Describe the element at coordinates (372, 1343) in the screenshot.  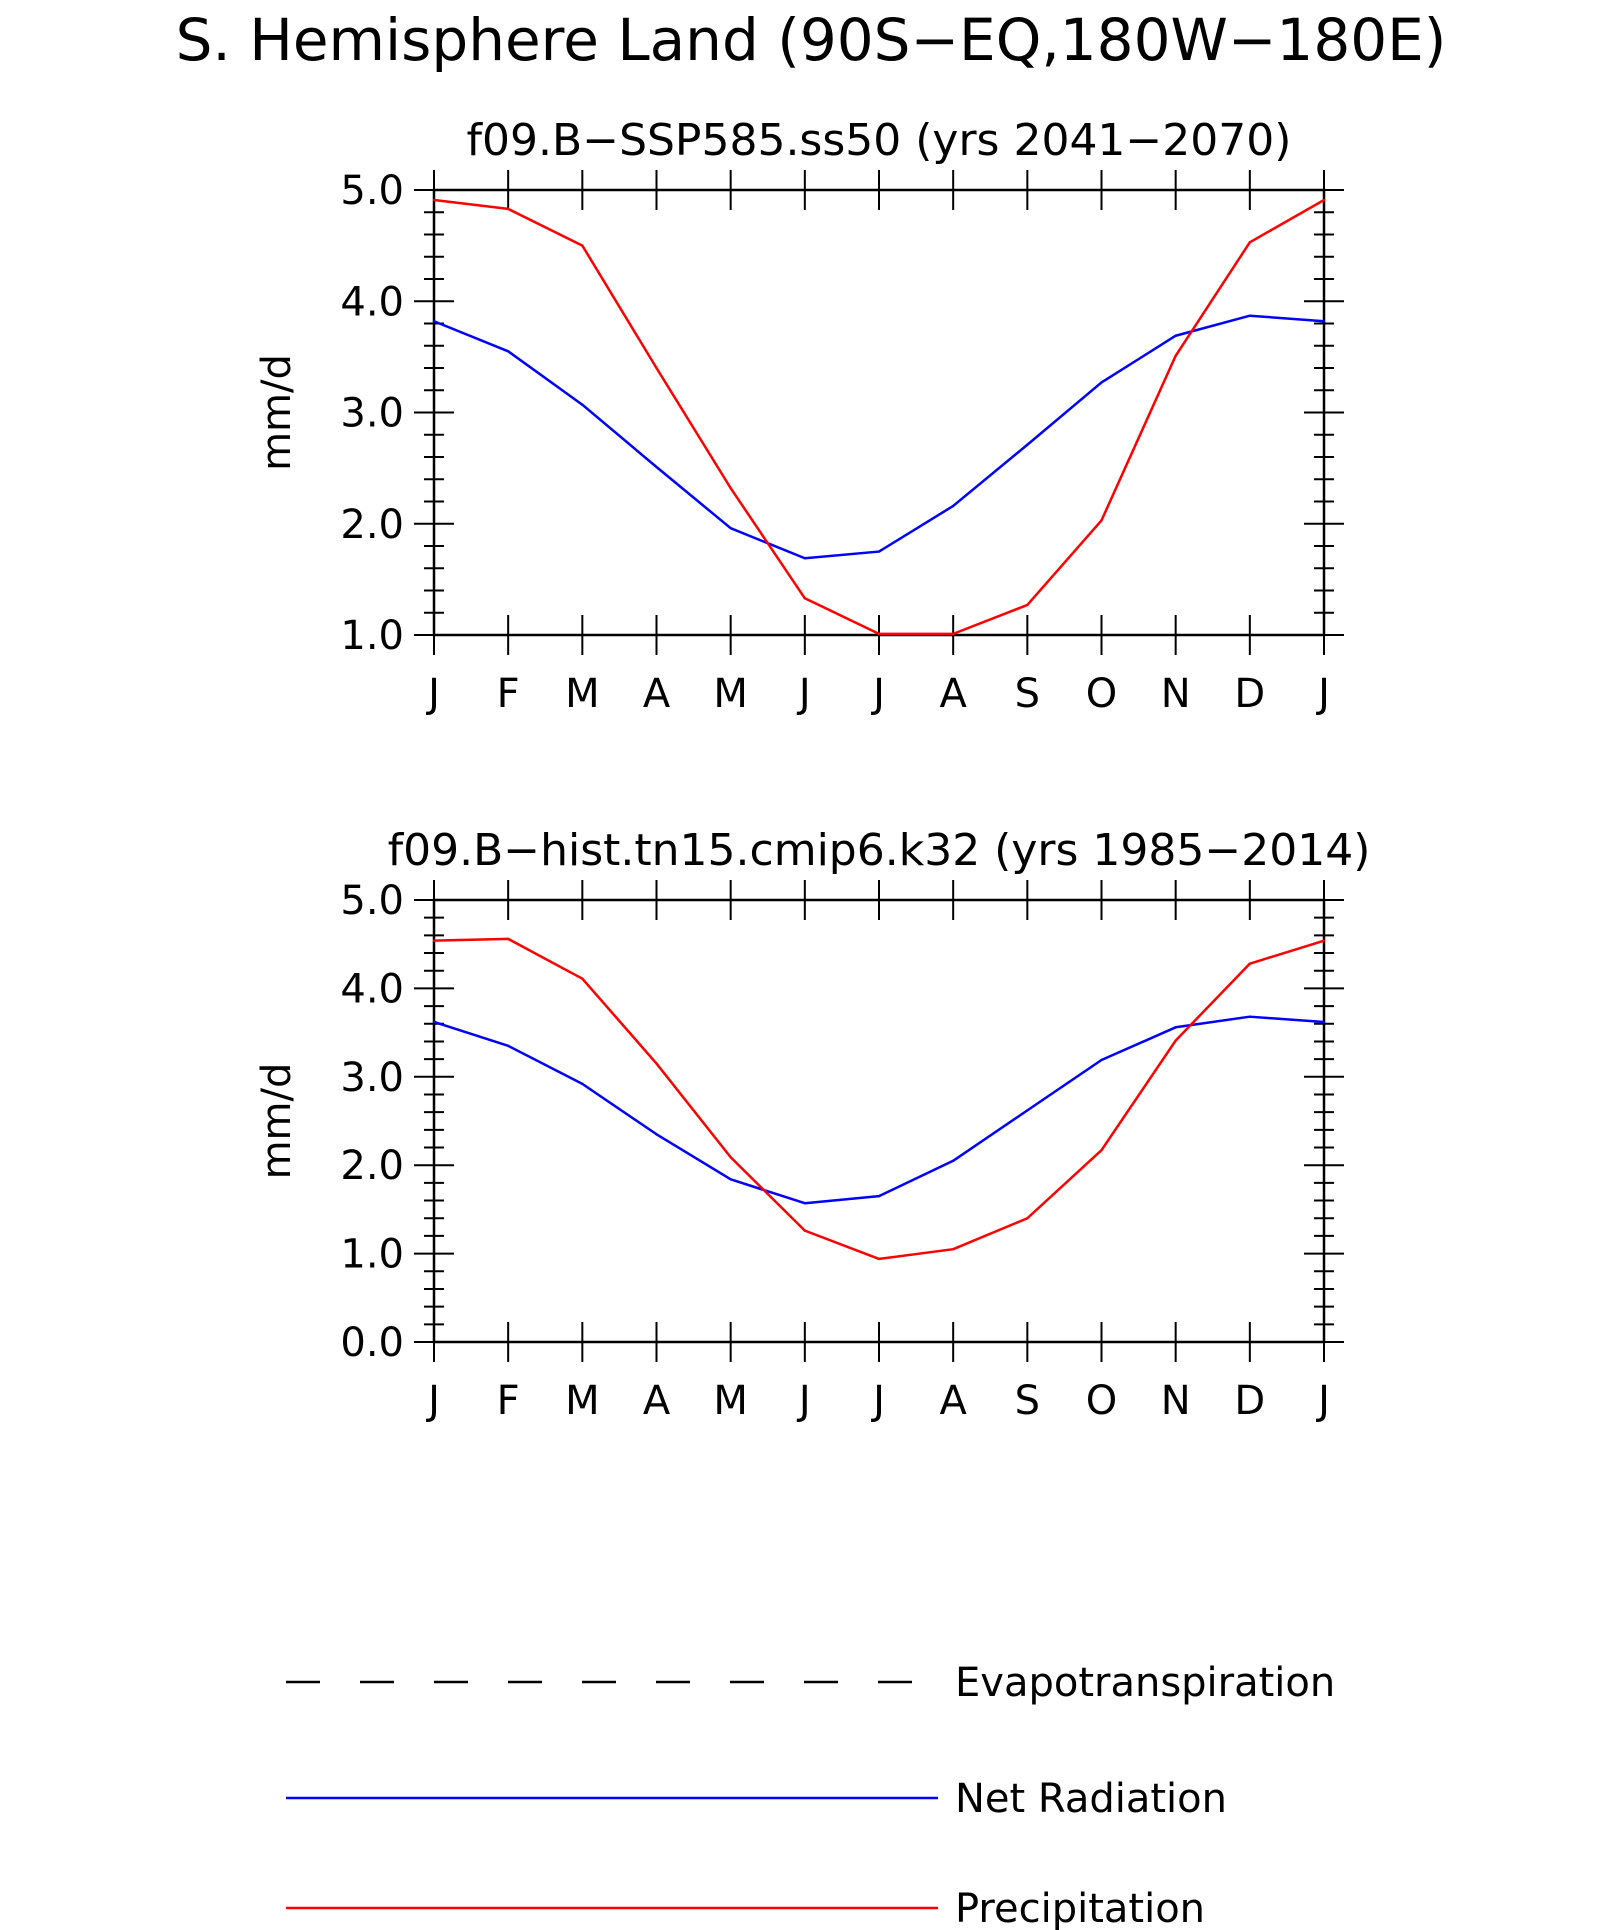
I see `y-tick-label: 0.0` at that location.